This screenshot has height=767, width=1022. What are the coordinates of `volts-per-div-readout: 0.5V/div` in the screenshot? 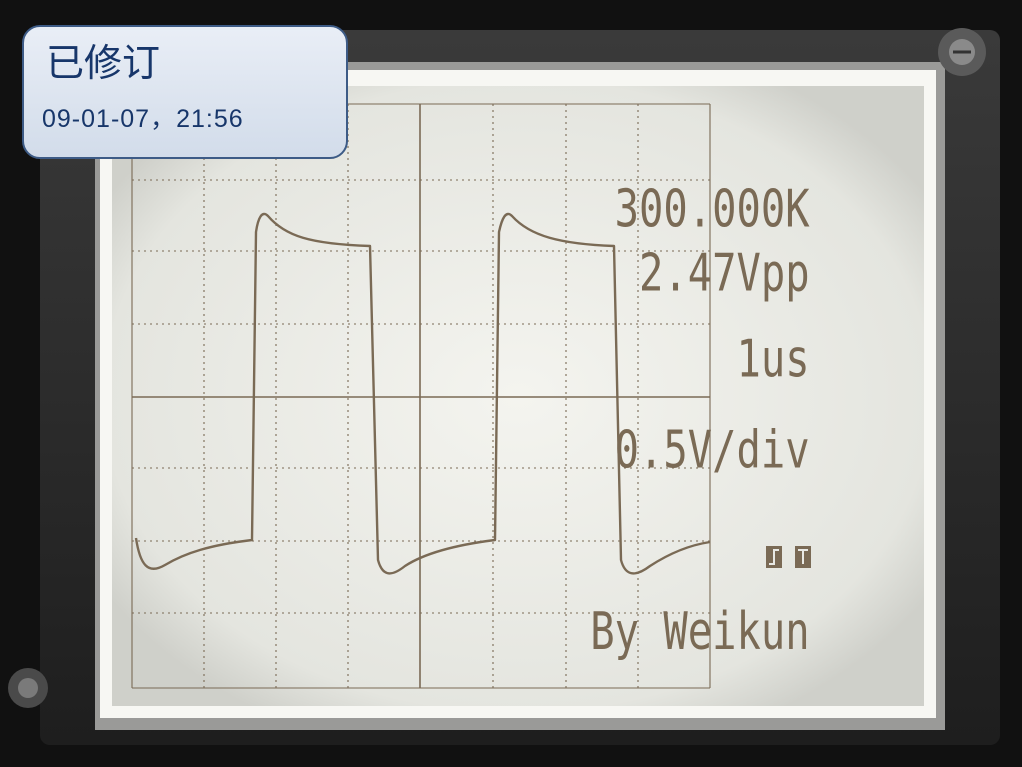 It's located at (712, 449).